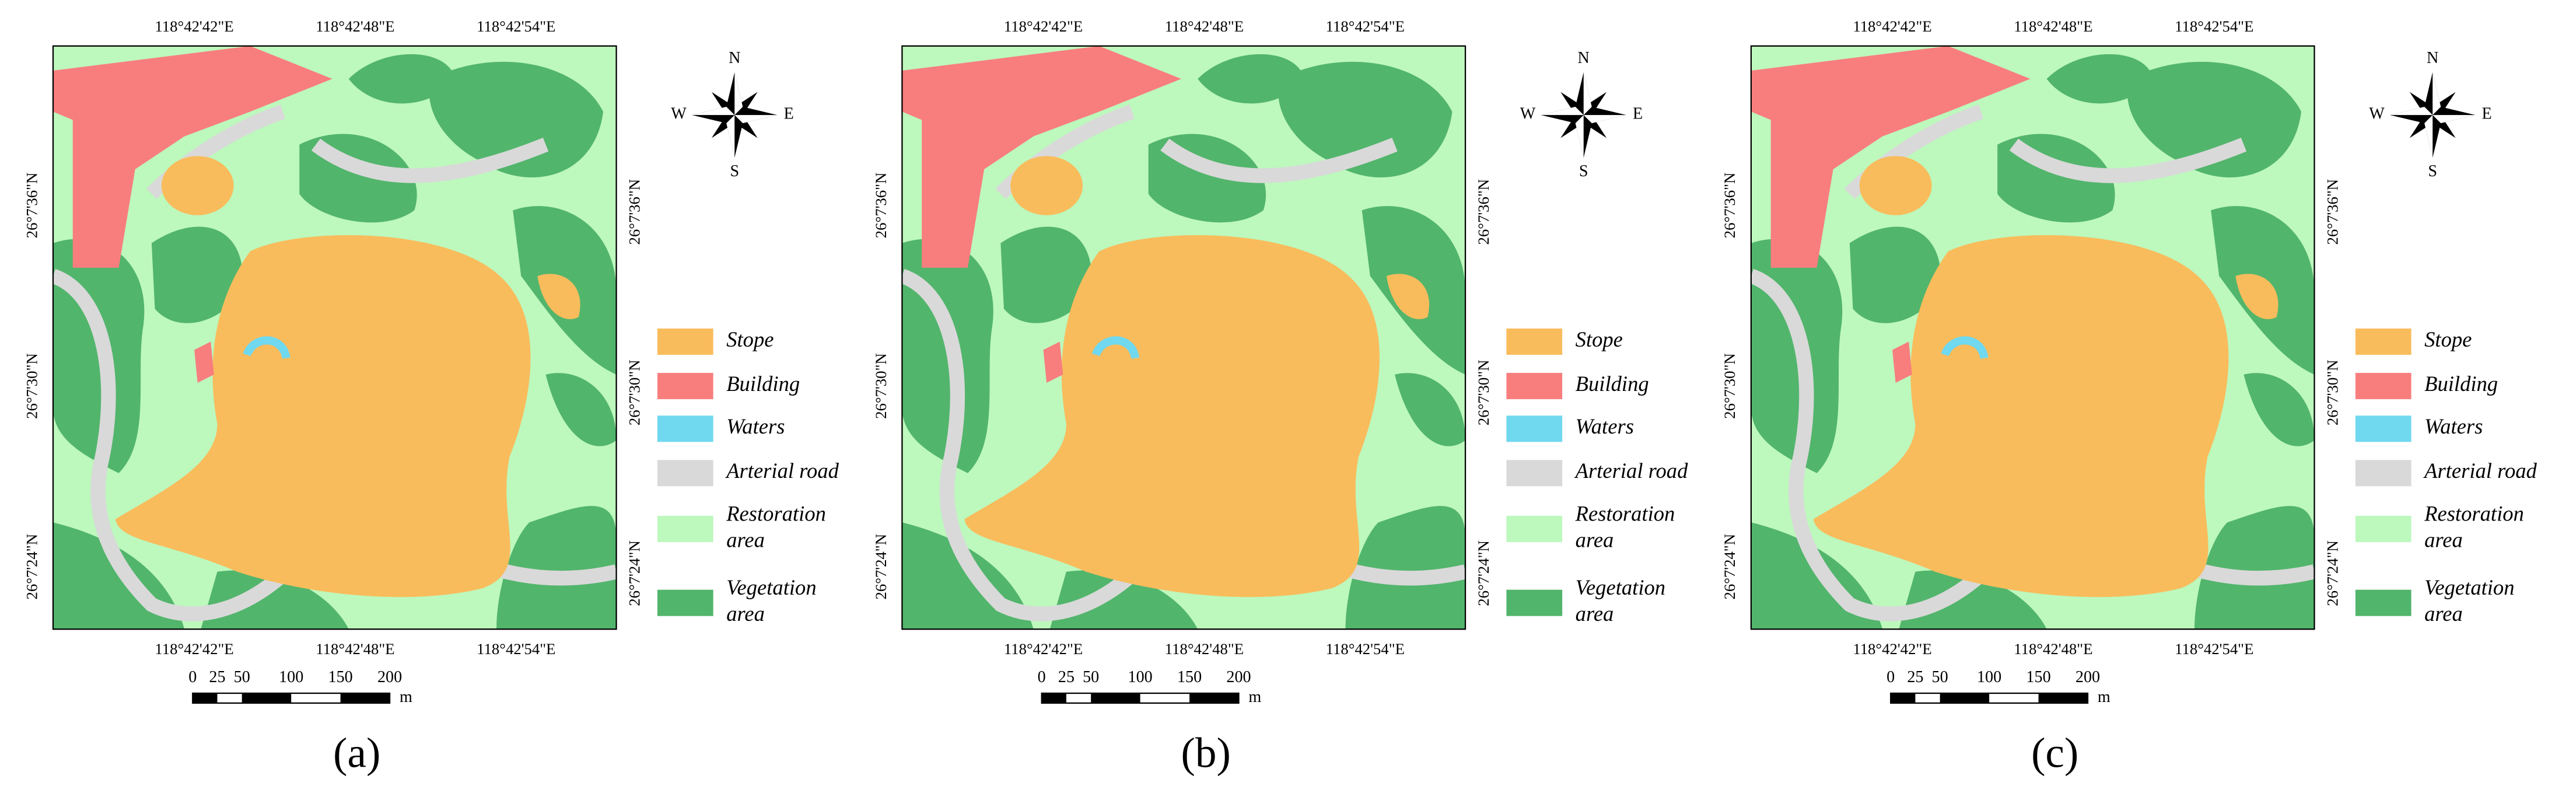 The height and width of the screenshot is (800, 2576). I want to click on panel-caption: (c), so click(2054, 753).